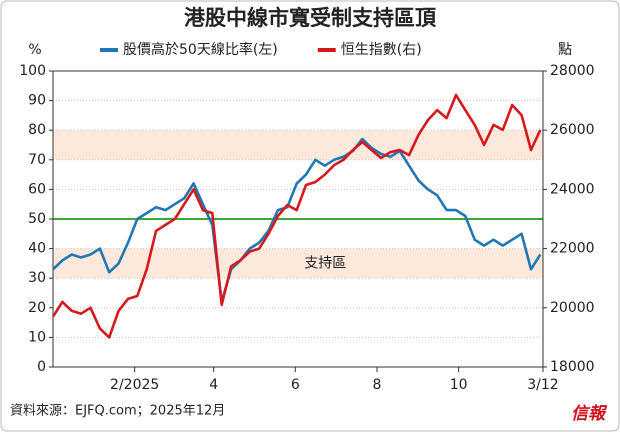  What do you see at coordinates (34, 50) in the screenshot?
I see `y-axis-label: %` at bounding box center [34, 50].